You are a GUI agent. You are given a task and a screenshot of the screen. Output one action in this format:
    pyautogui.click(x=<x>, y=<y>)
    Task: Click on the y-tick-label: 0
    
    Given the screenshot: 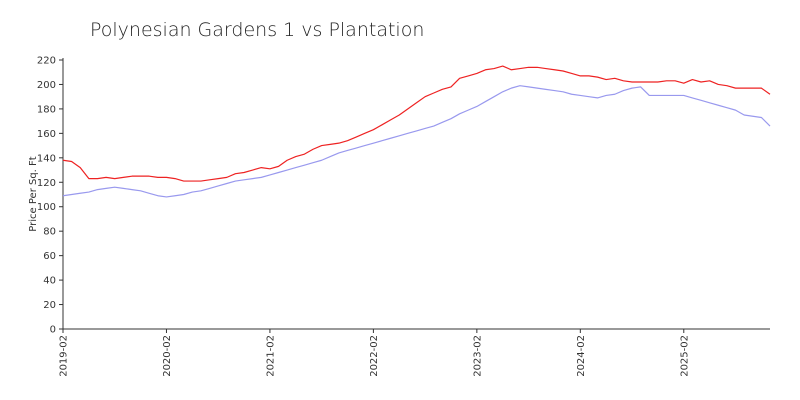 What is the action you would take?
    pyautogui.click(x=53, y=330)
    